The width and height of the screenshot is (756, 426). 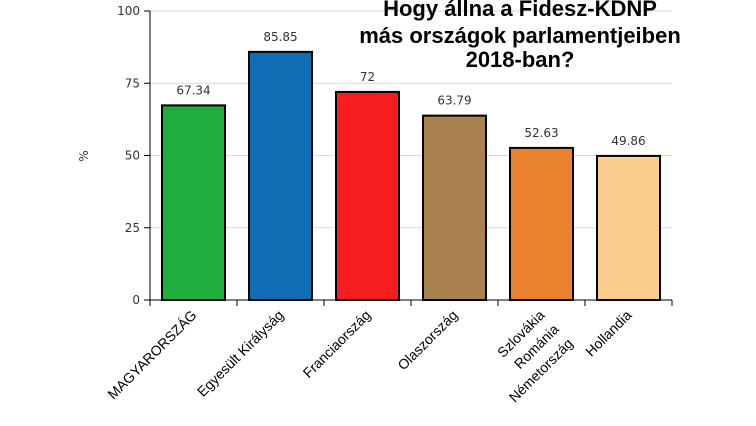 I want to click on value-label: 72, so click(x=367, y=77).